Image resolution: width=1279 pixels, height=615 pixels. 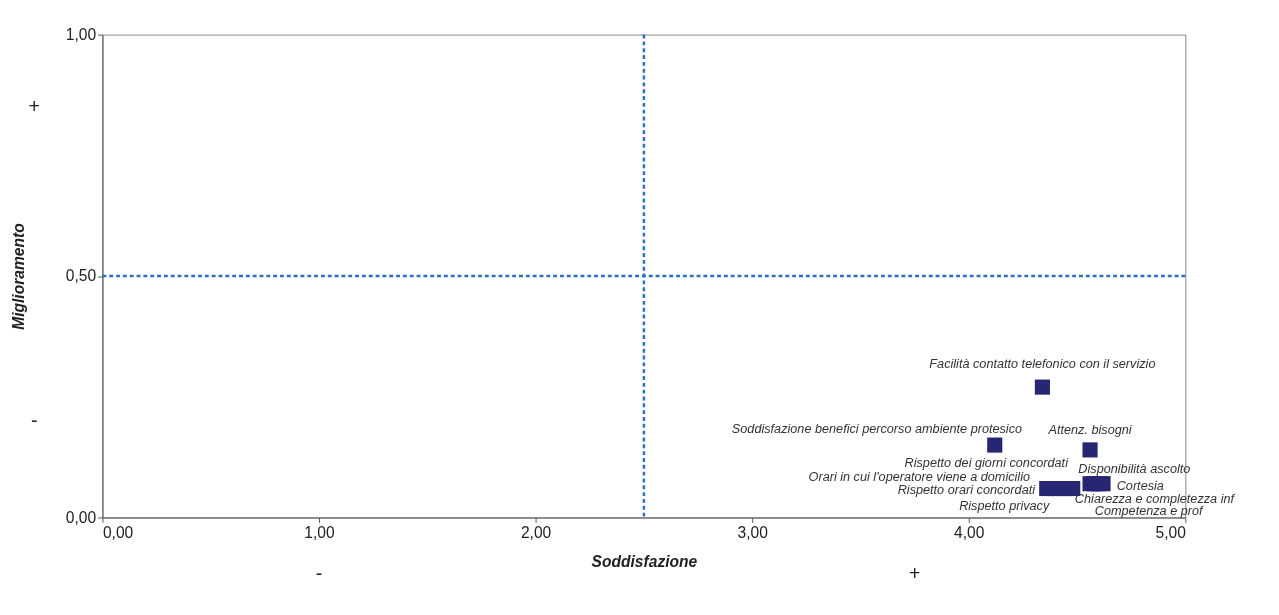 What do you see at coordinates (919, 476) in the screenshot?
I see `data-label: Orari in cui l'operatore viene a domicilio` at bounding box center [919, 476].